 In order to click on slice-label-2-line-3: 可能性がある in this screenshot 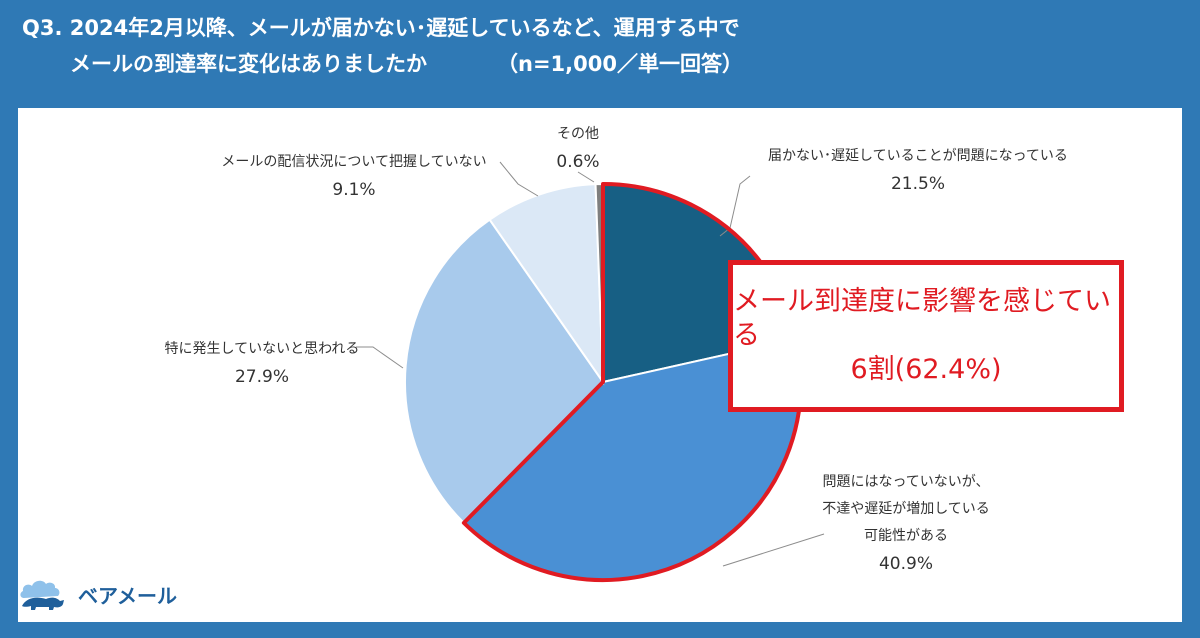, I will do `click(906, 536)`.